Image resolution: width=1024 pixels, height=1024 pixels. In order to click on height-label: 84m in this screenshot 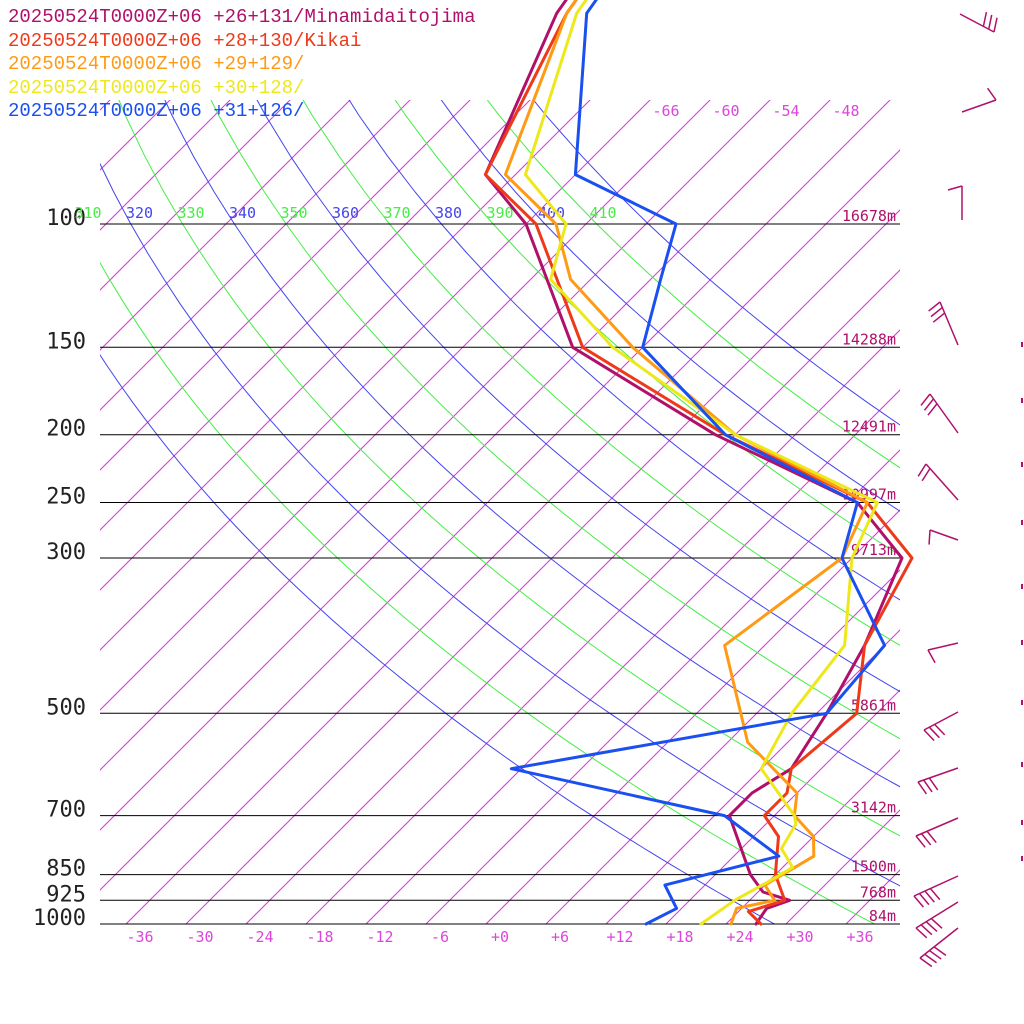, I will do `click(882, 916)`.